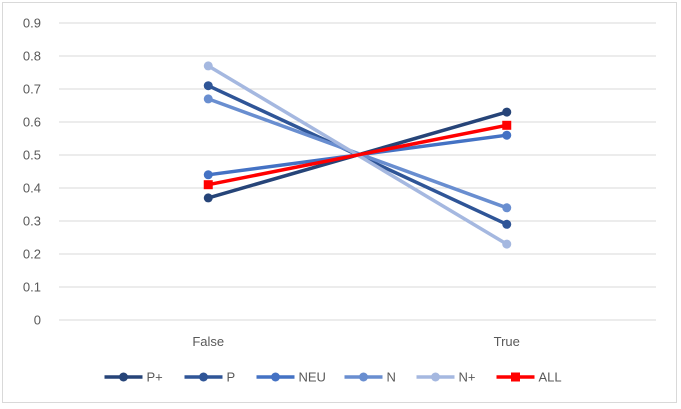  I want to click on x-tick-label: False, so click(208, 341).